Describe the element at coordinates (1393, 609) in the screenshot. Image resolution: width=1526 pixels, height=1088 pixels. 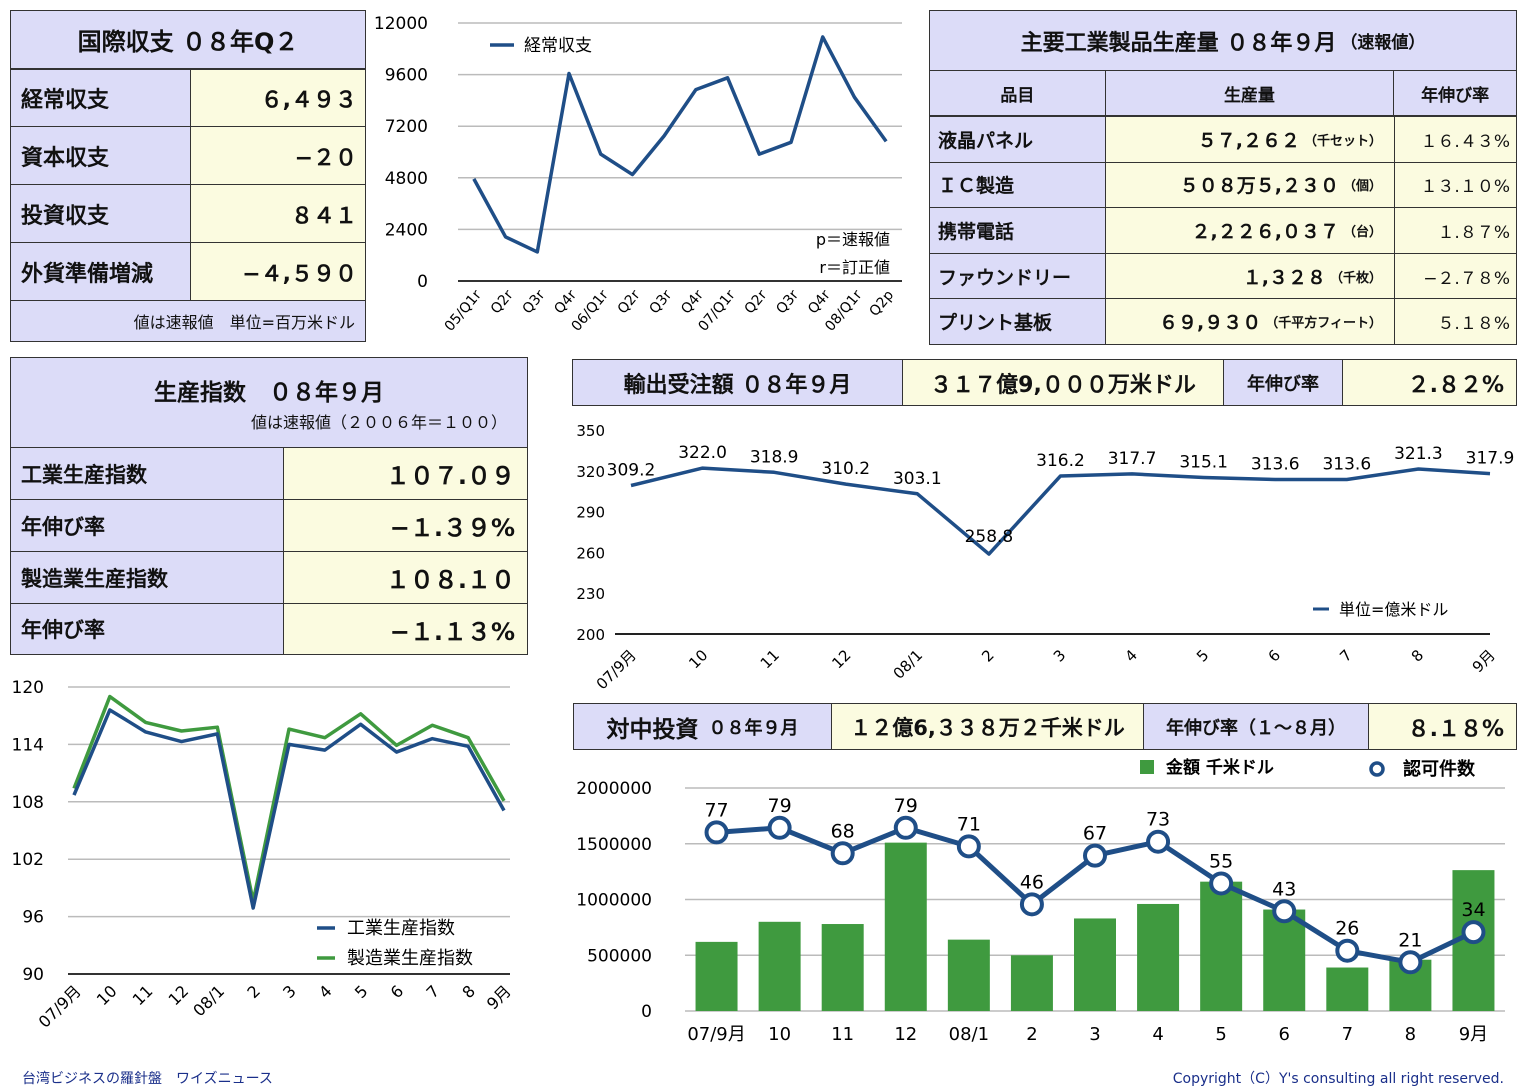
I see `legend-label: 単位=億米ドル` at that location.